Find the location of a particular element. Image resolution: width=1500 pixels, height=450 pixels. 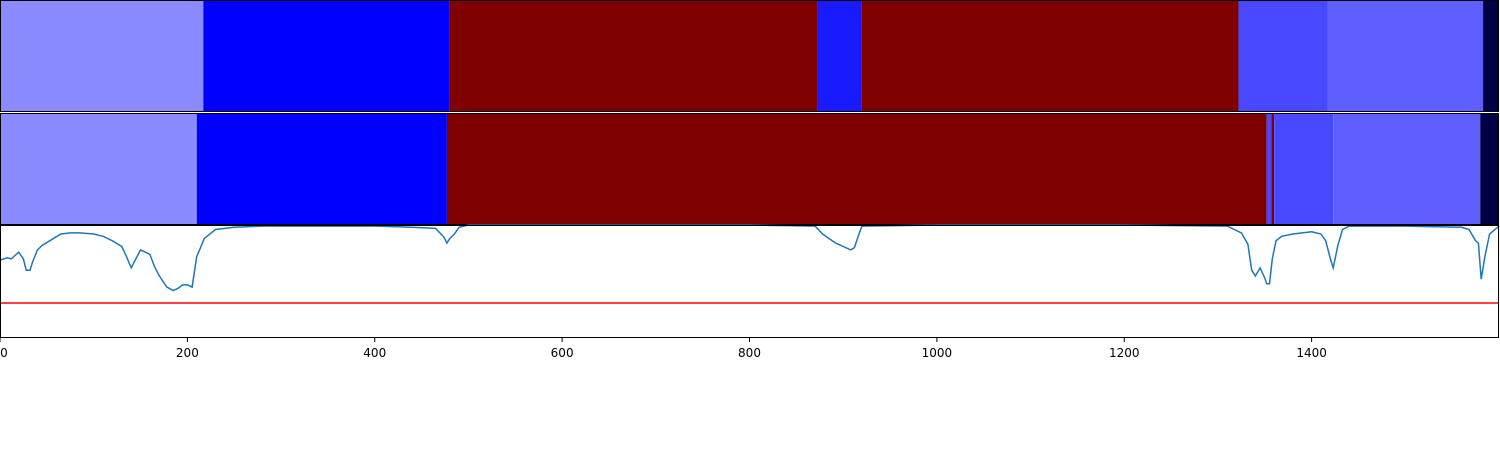

x-tick-label-5: 1000 is located at coordinates (937, 353).